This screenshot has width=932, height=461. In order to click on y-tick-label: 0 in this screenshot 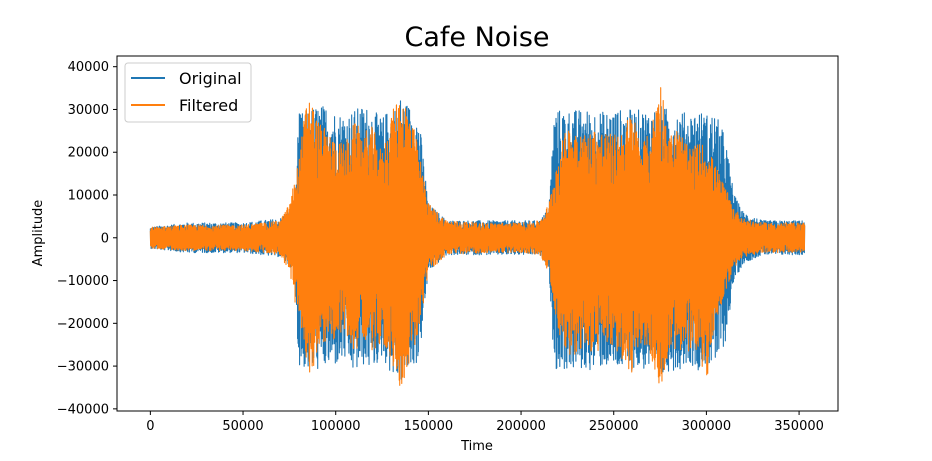, I will do `click(105, 238)`.